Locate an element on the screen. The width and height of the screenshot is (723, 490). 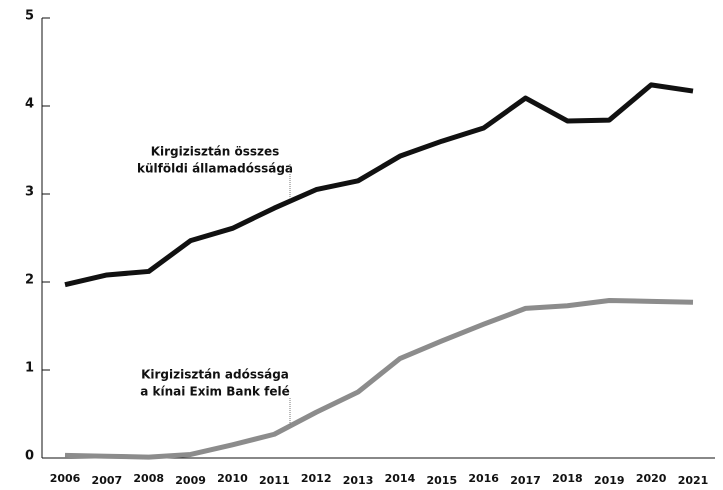
series-label: Kirgizisztán adóssága is located at coordinates (215, 375).